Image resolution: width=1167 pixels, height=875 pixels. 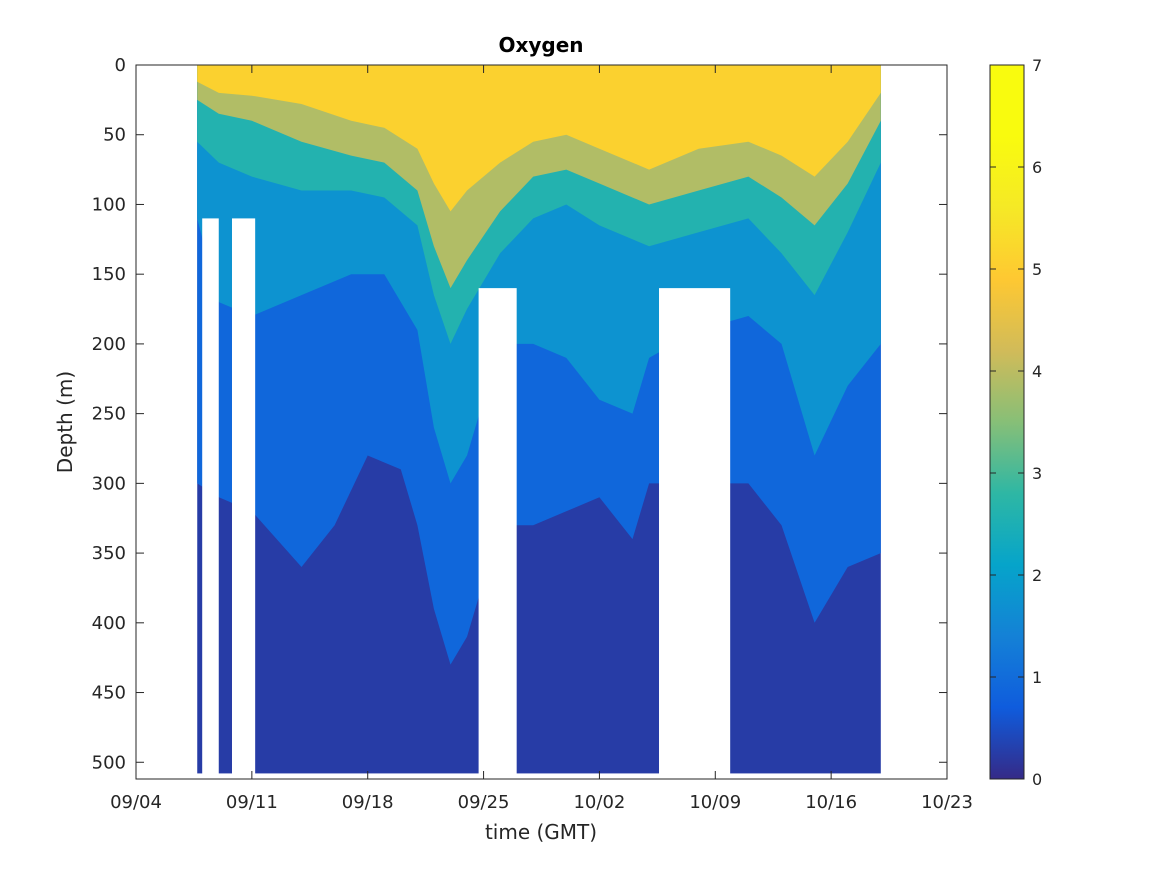 What do you see at coordinates (252, 802) in the screenshot?
I see `x-tick-label: 09/11` at bounding box center [252, 802].